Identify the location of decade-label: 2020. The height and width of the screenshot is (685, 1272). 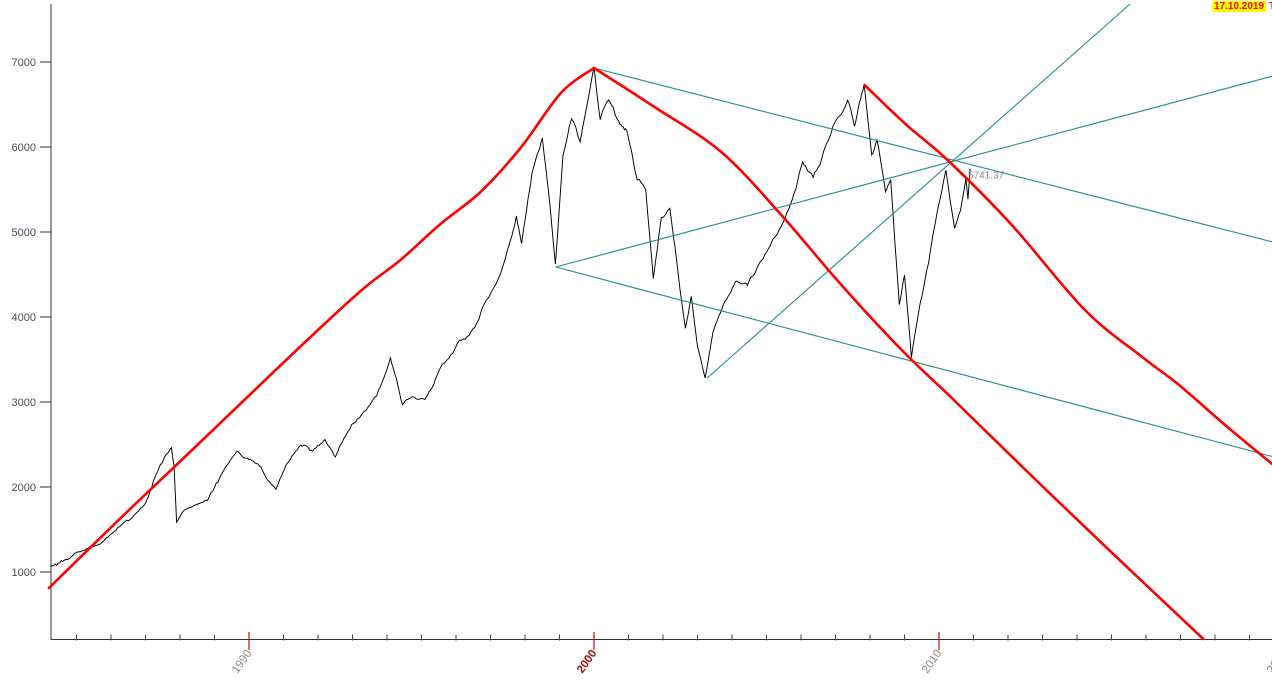
(1268, 662).